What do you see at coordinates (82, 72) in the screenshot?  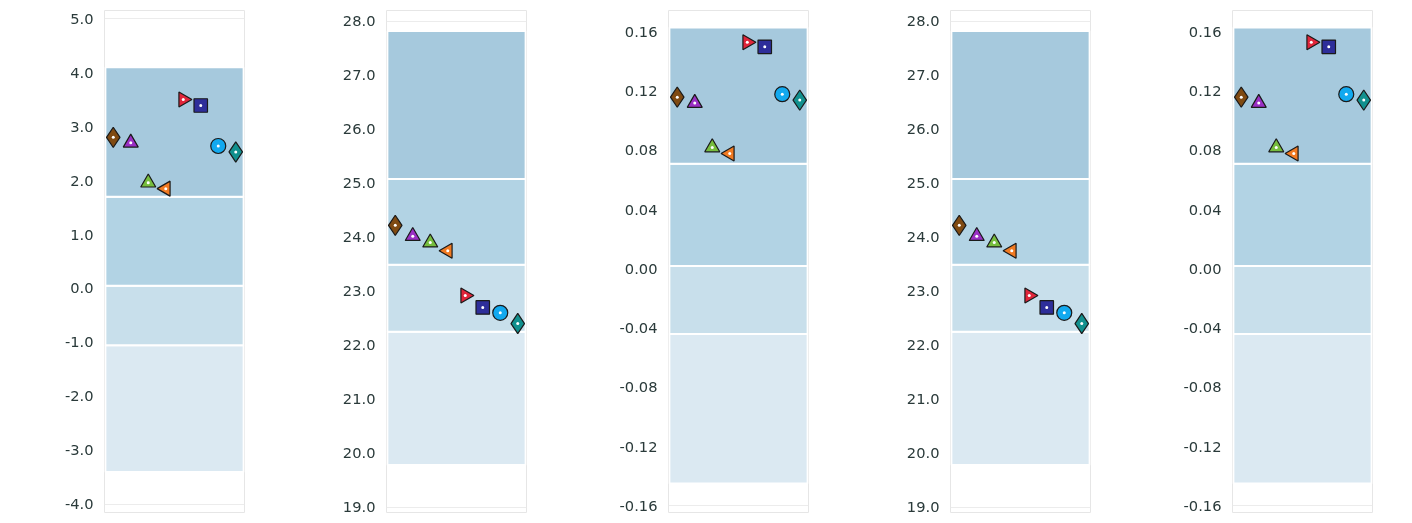 I see `y-tick-label: 4.0` at bounding box center [82, 72].